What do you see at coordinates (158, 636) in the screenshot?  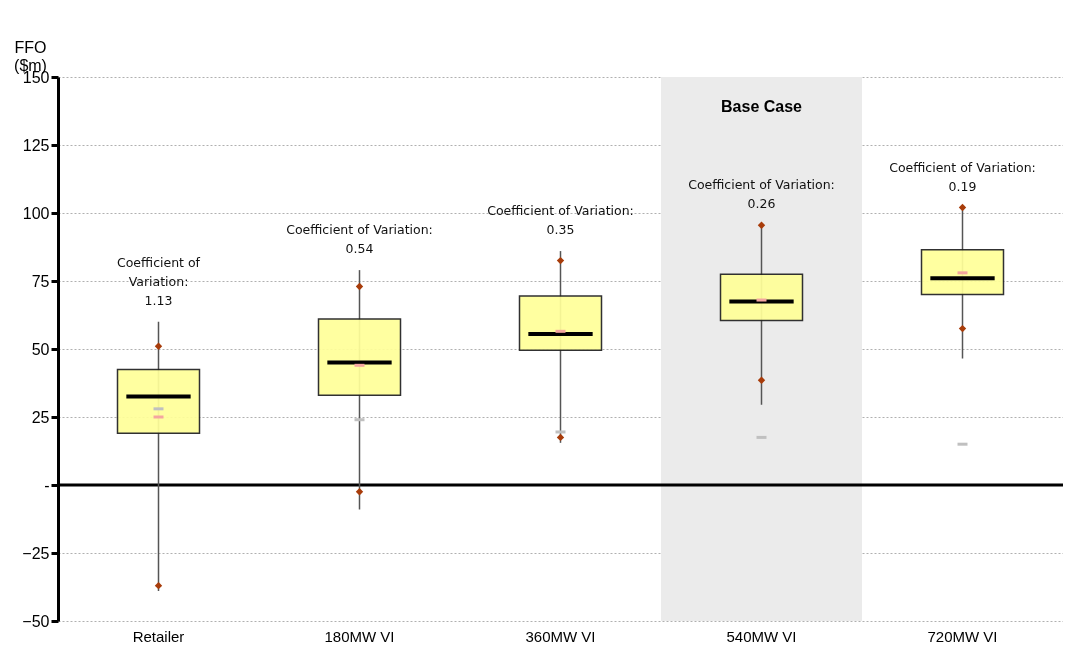 I see `x-tick-label: Retailer` at bounding box center [158, 636].